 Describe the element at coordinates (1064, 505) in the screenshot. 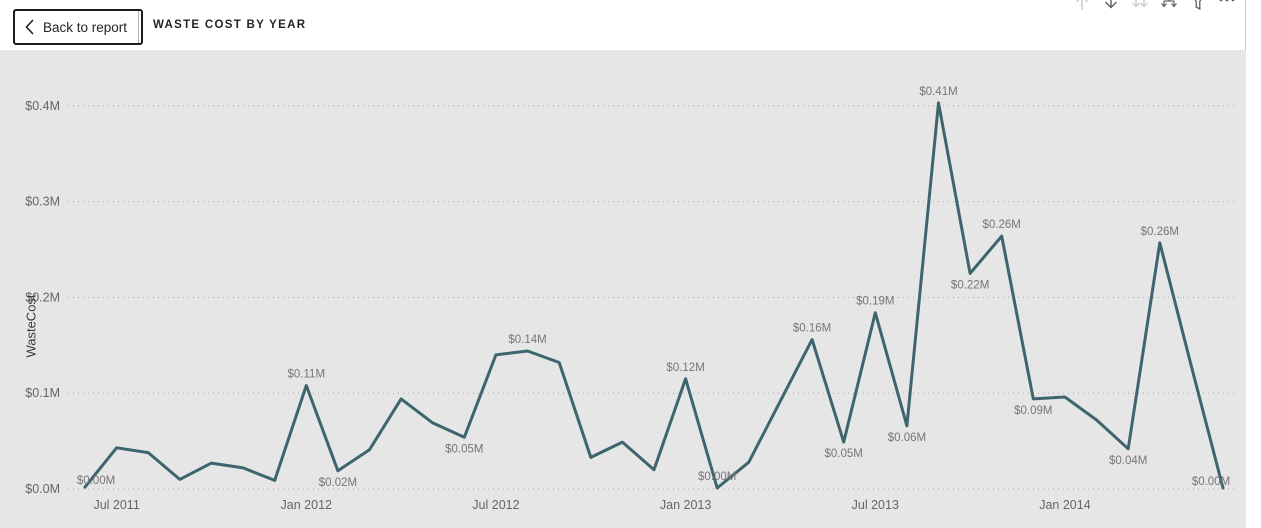

I see `x-tick-label: Jan 2014` at that location.